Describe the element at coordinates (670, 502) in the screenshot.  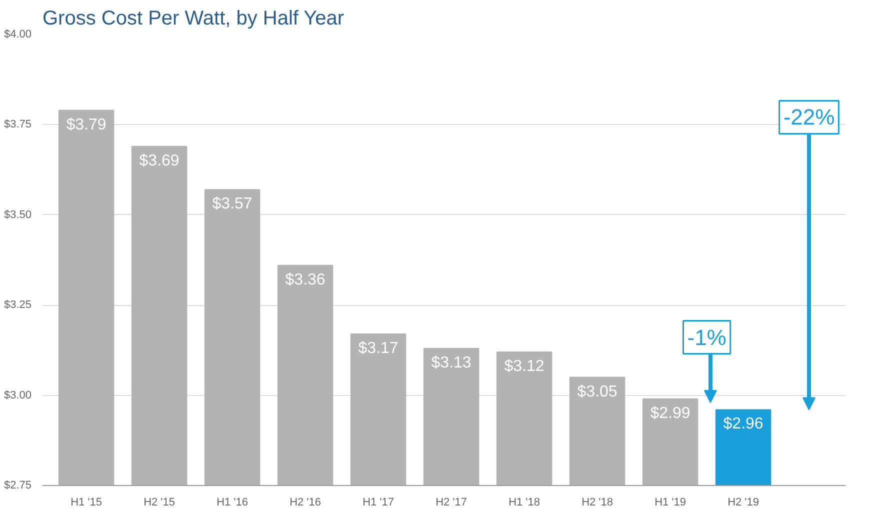
I see `x-tick-label: H1 '19` at that location.